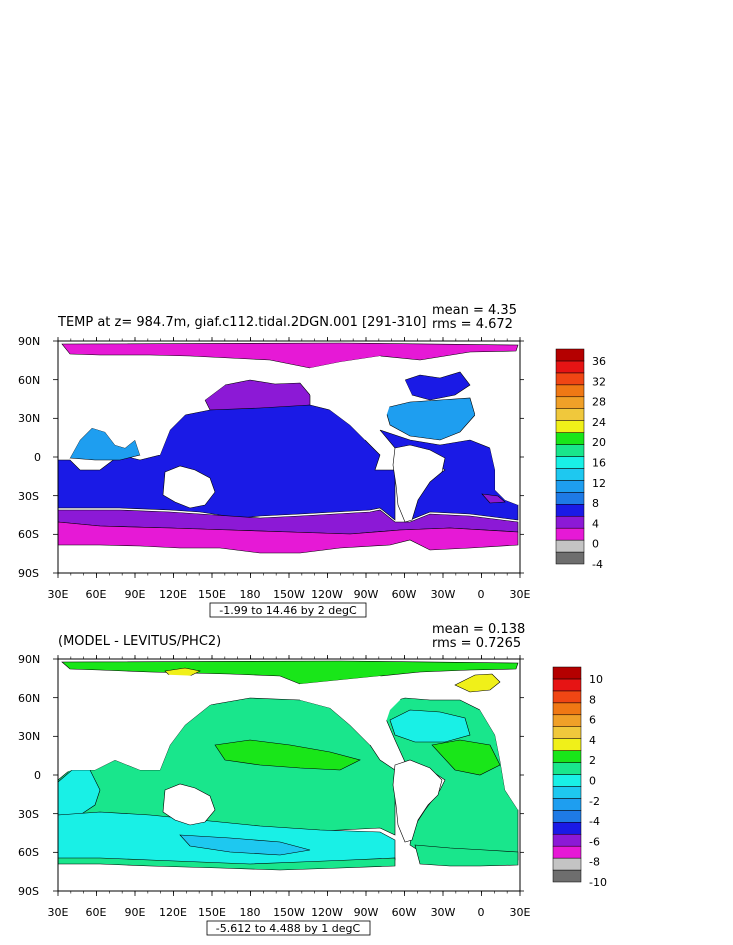 The image size is (733, 945). Describe the element at coordinates (139, 641) in the screenshot. I see `bottom-title: (MODEL - LEVITUS/PHC2)` at that location.